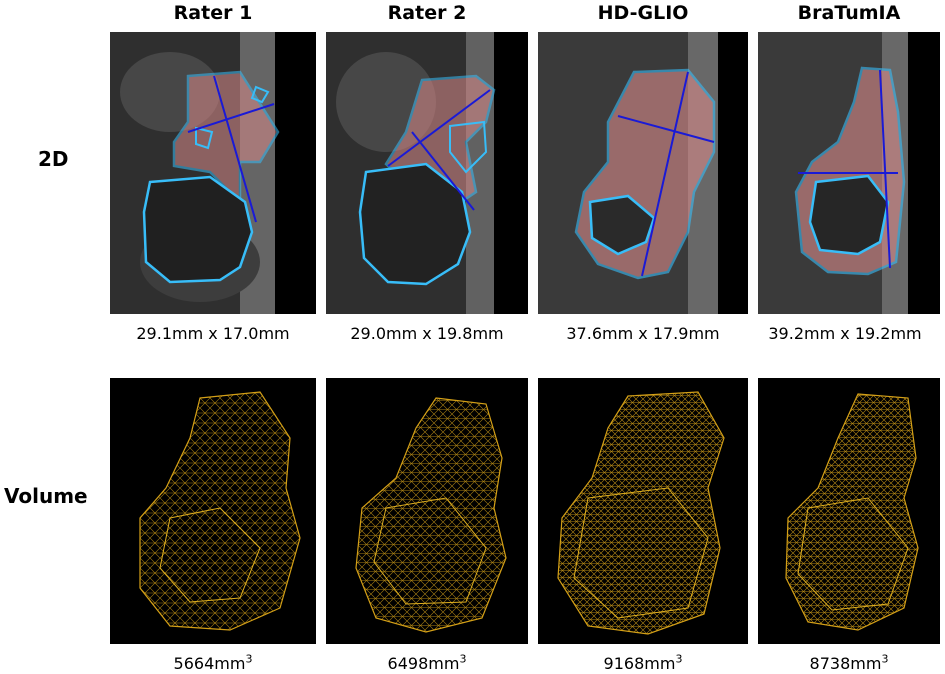  Describe the element at coordinates (849, 662) in the screenshot. I see `volume-value-bratumia: 8738mm3` at that location.